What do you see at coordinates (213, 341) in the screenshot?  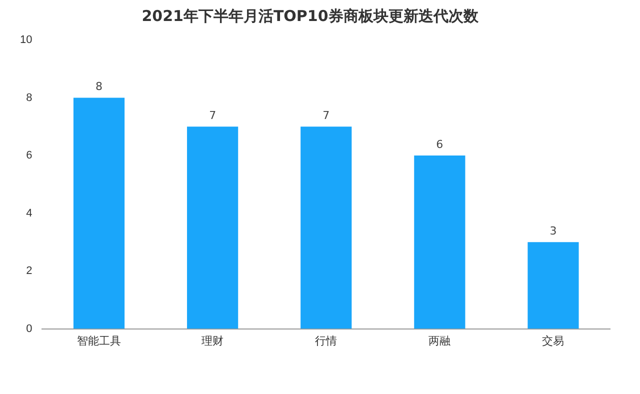 I see `x-tick-label: 理财` at bounding box center [213, 341].